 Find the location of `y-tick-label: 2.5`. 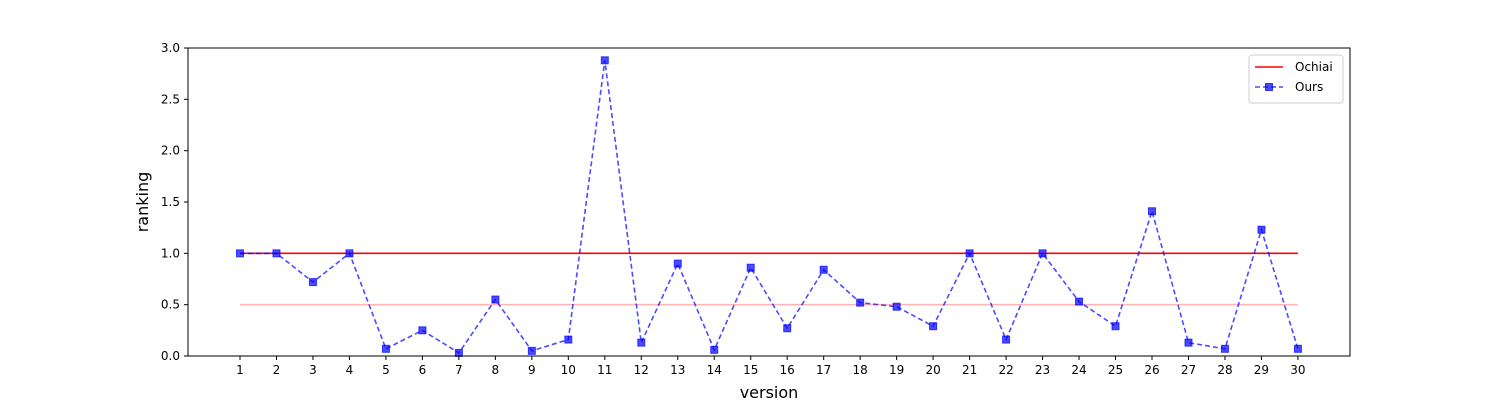

y-tick-label: 2.5 is located at coordinates (170, 99).